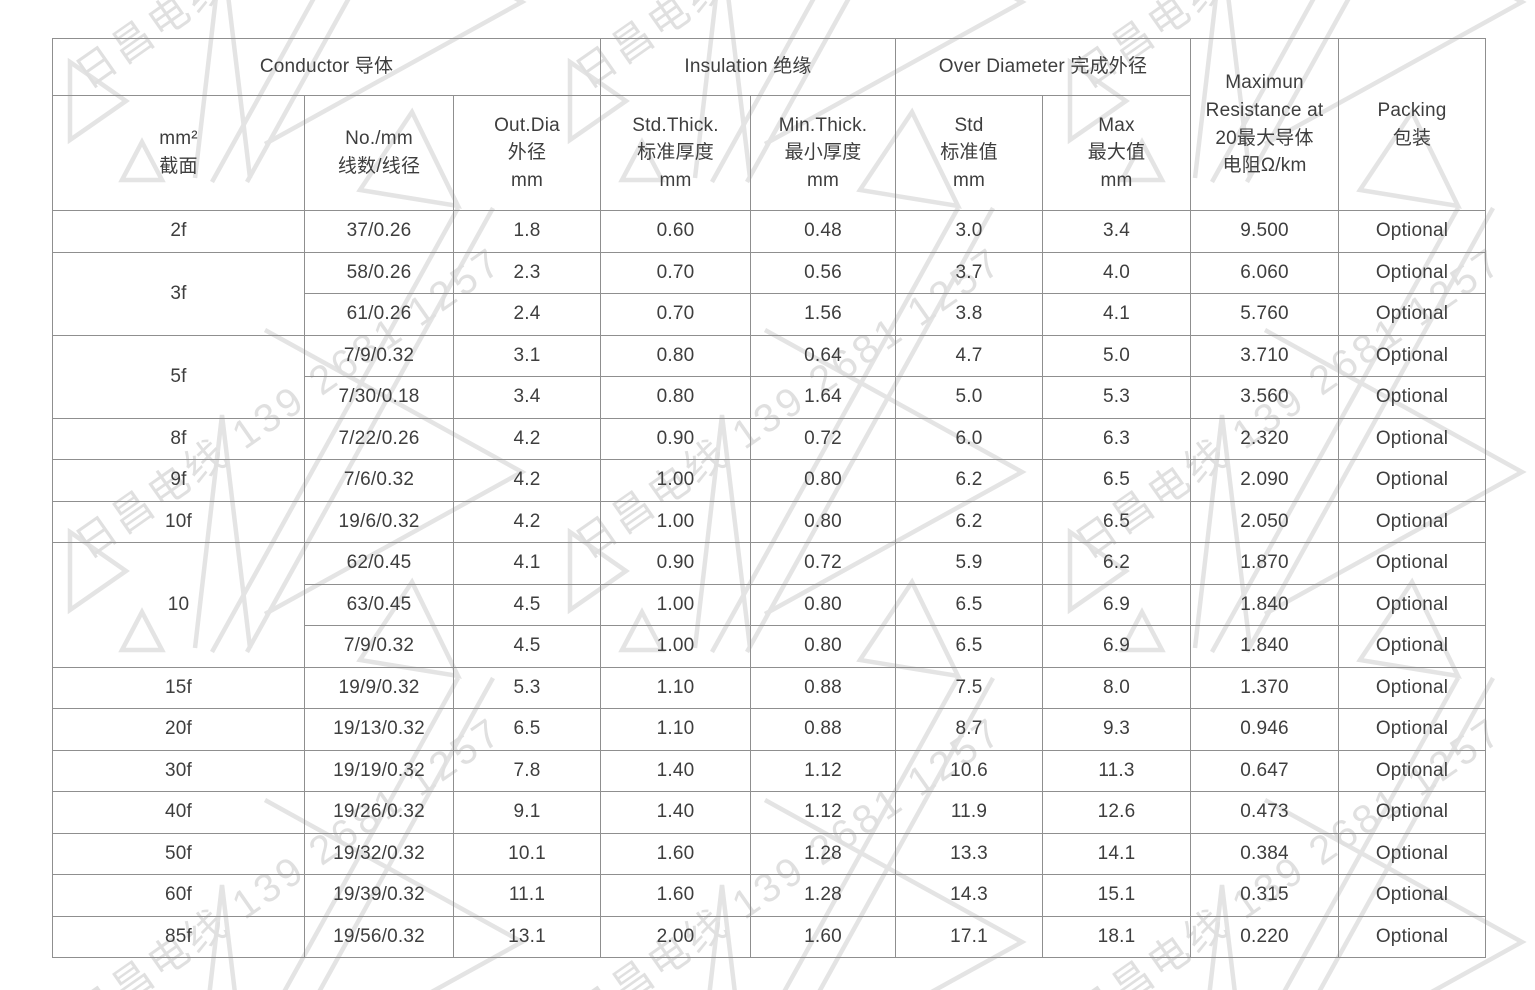  What do you see at coordinates (379, 314) in the screenshot?
I see `table-cell: 61/0.26` at bounding box center [379, 314].